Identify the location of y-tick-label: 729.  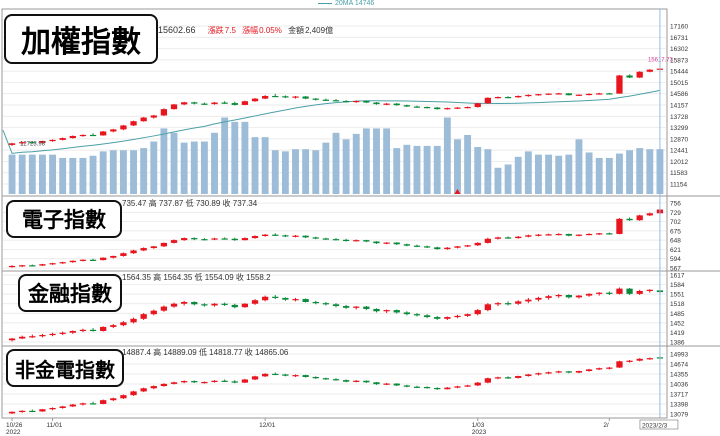
(675, 213).